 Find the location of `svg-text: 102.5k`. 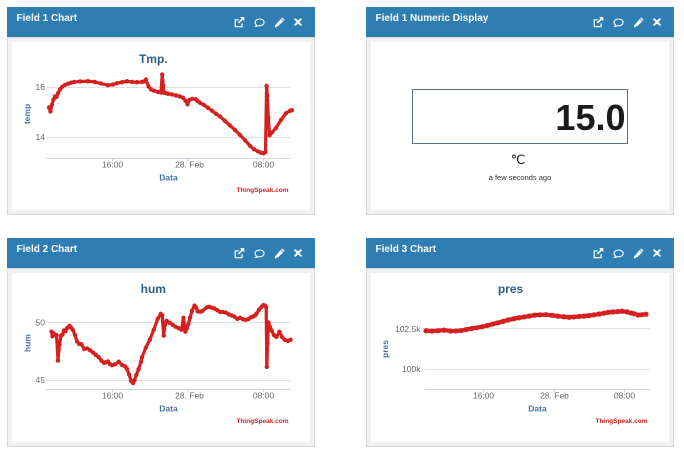

svg-text: 102.5k is located at coordinates (408, 329).